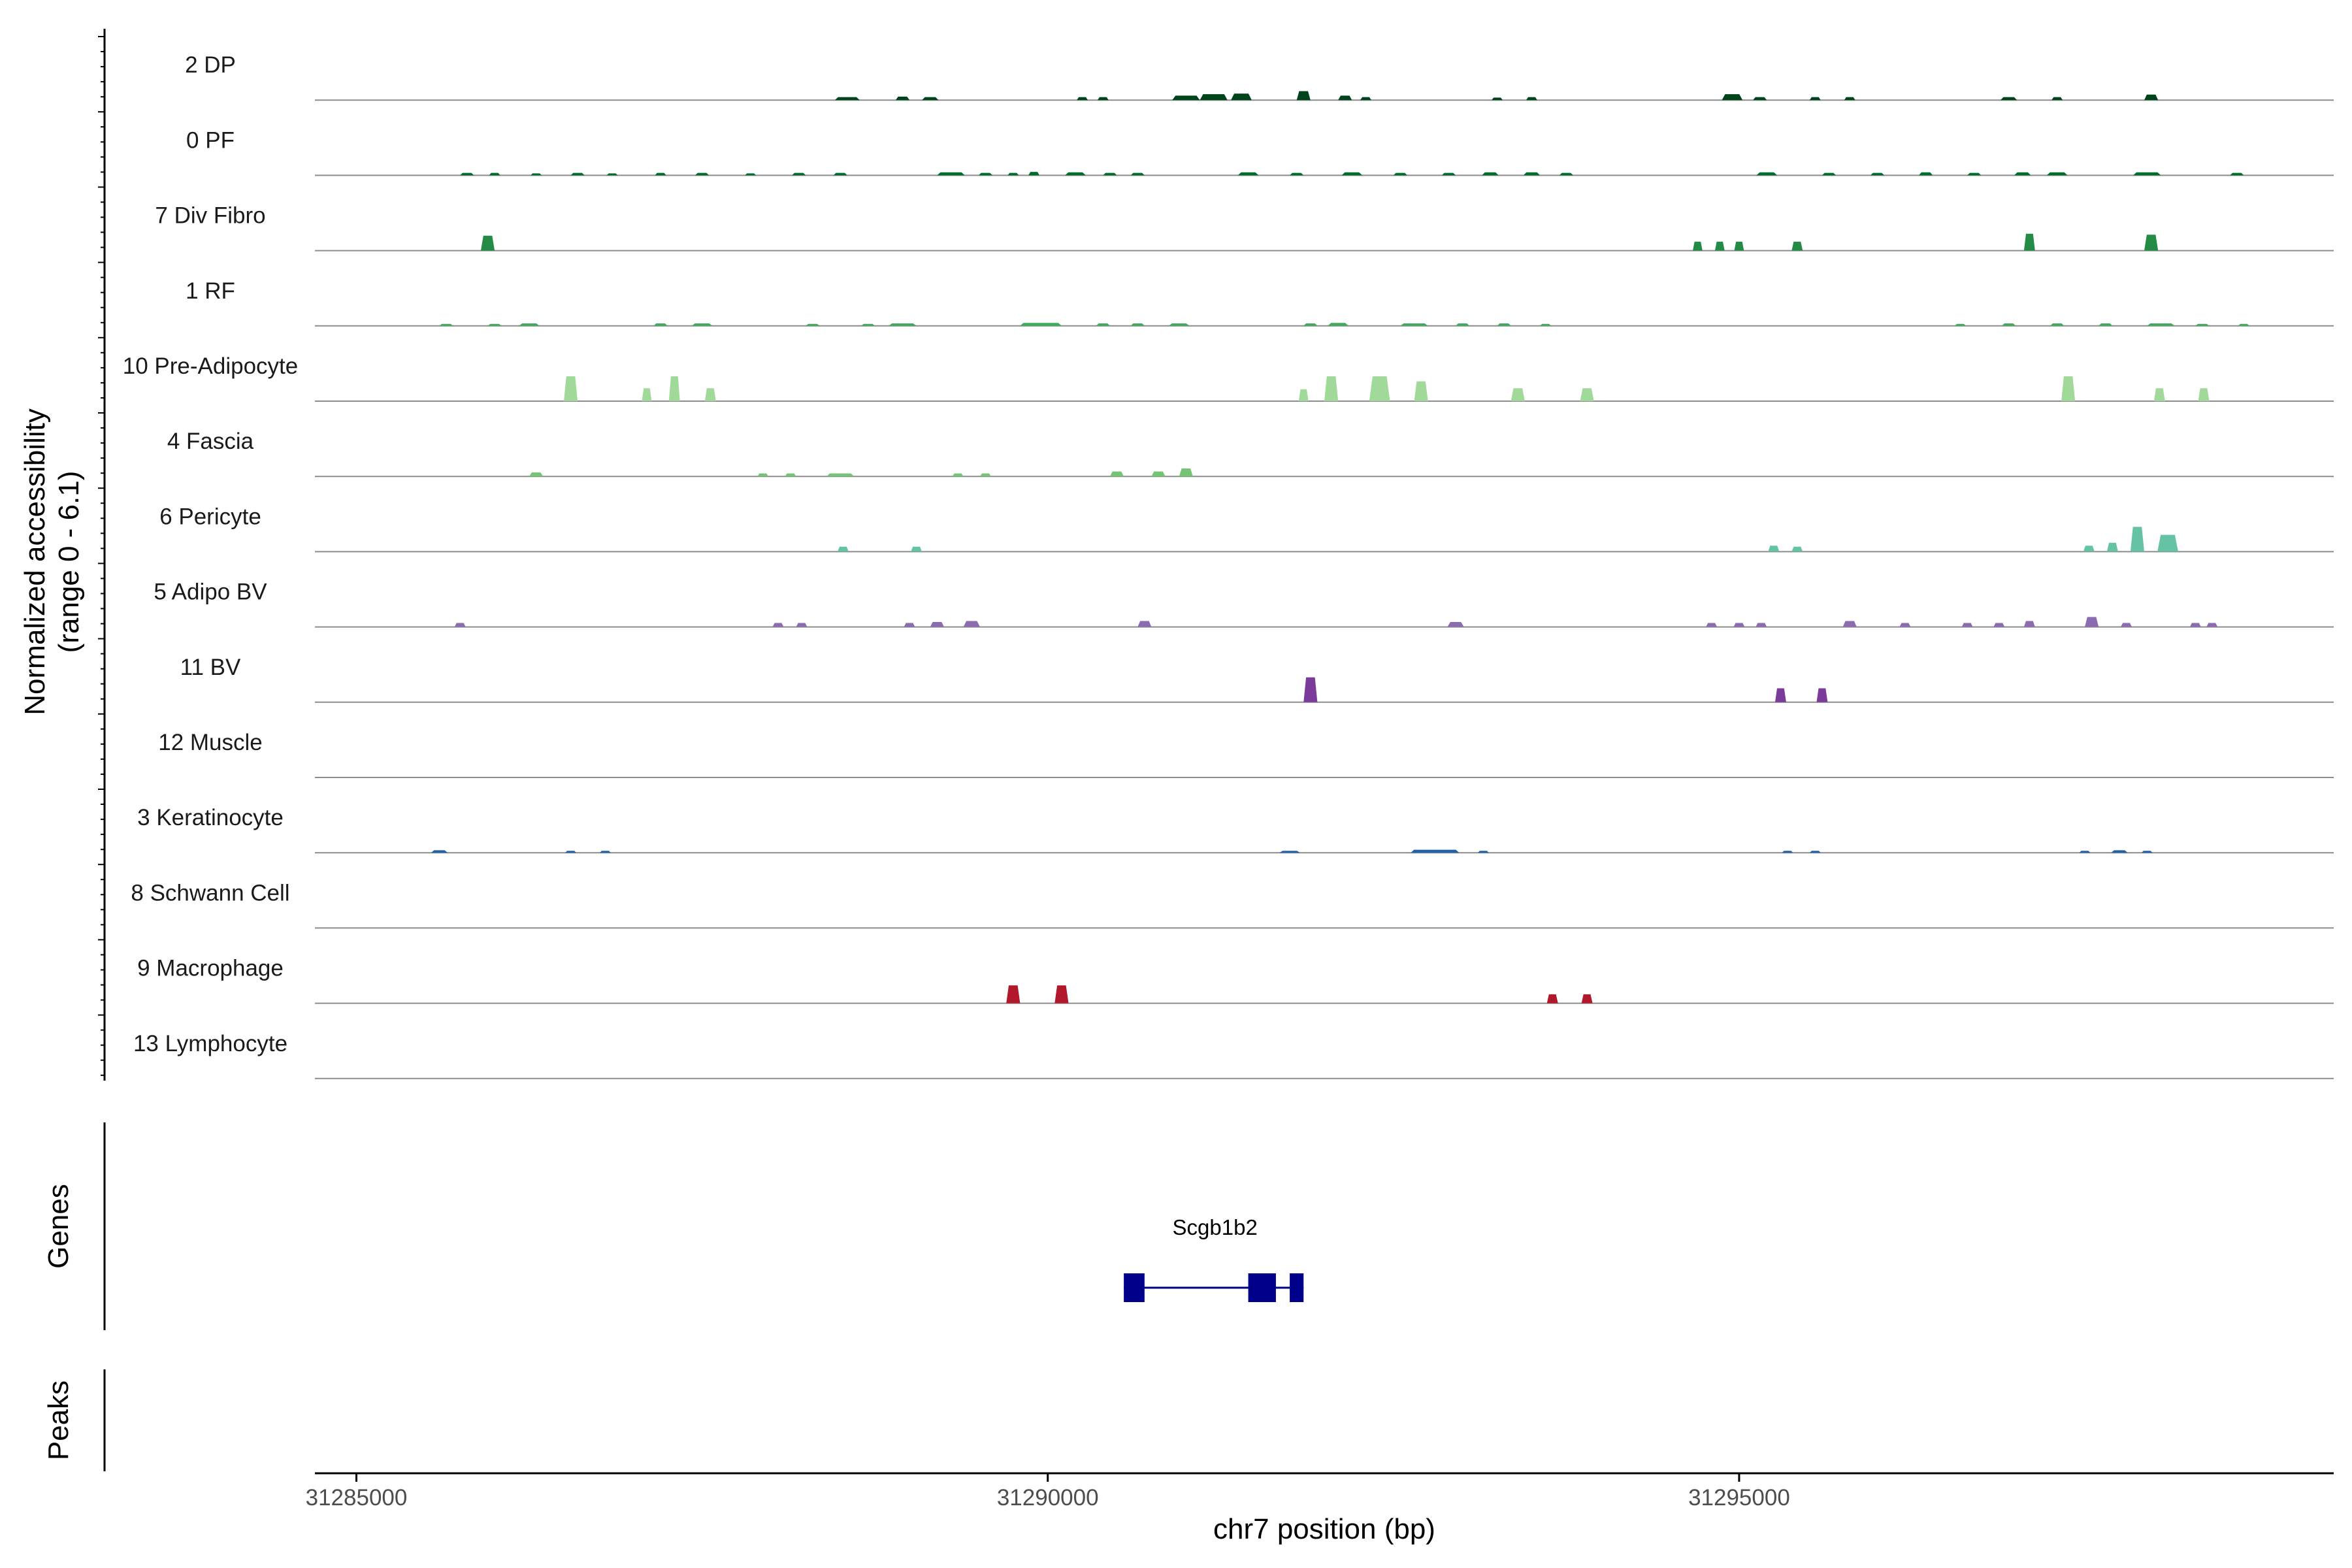  Describe the element at coordinates (101, 556) in the screenshot. I see `coverage-y-axis-ticks` at that location.